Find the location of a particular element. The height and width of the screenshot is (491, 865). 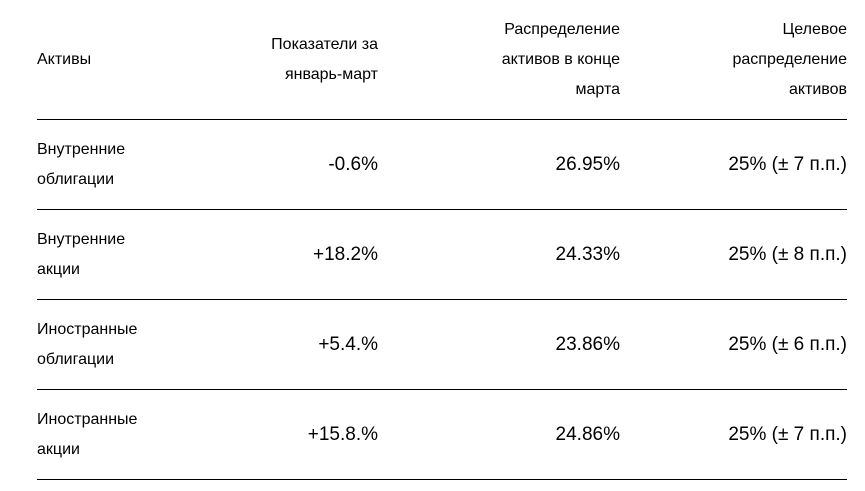

asset-name: Иностранные акции is located at coordinates (137, 434).